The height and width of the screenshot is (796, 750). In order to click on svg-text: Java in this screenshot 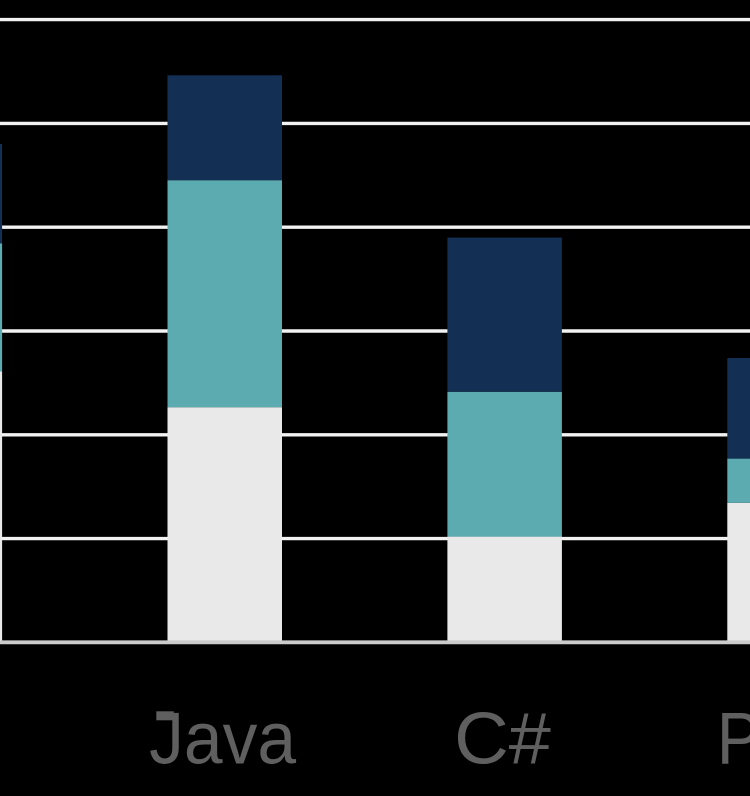, I will do `click(222, 737)`.